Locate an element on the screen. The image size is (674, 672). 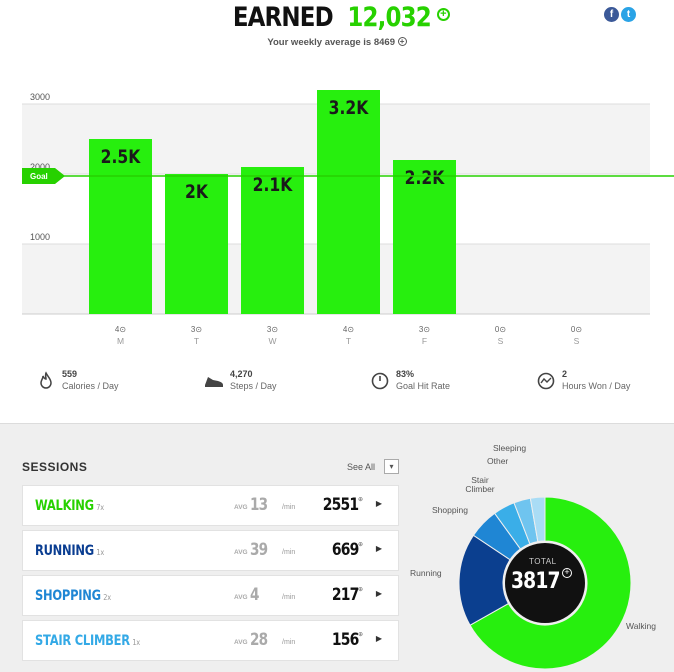
donut-segment-sleeping is located at coordinates (537, 519).